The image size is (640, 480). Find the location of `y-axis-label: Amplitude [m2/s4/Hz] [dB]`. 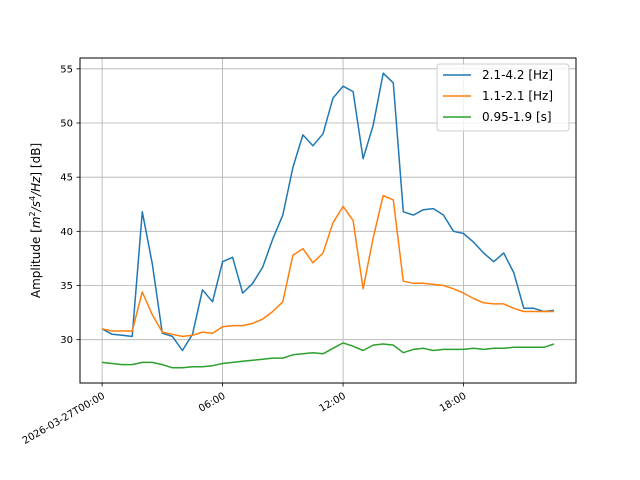

y-axis-label: Amplitude [m2/s4/Hz] [dB] is located at coordinates (35, 220).